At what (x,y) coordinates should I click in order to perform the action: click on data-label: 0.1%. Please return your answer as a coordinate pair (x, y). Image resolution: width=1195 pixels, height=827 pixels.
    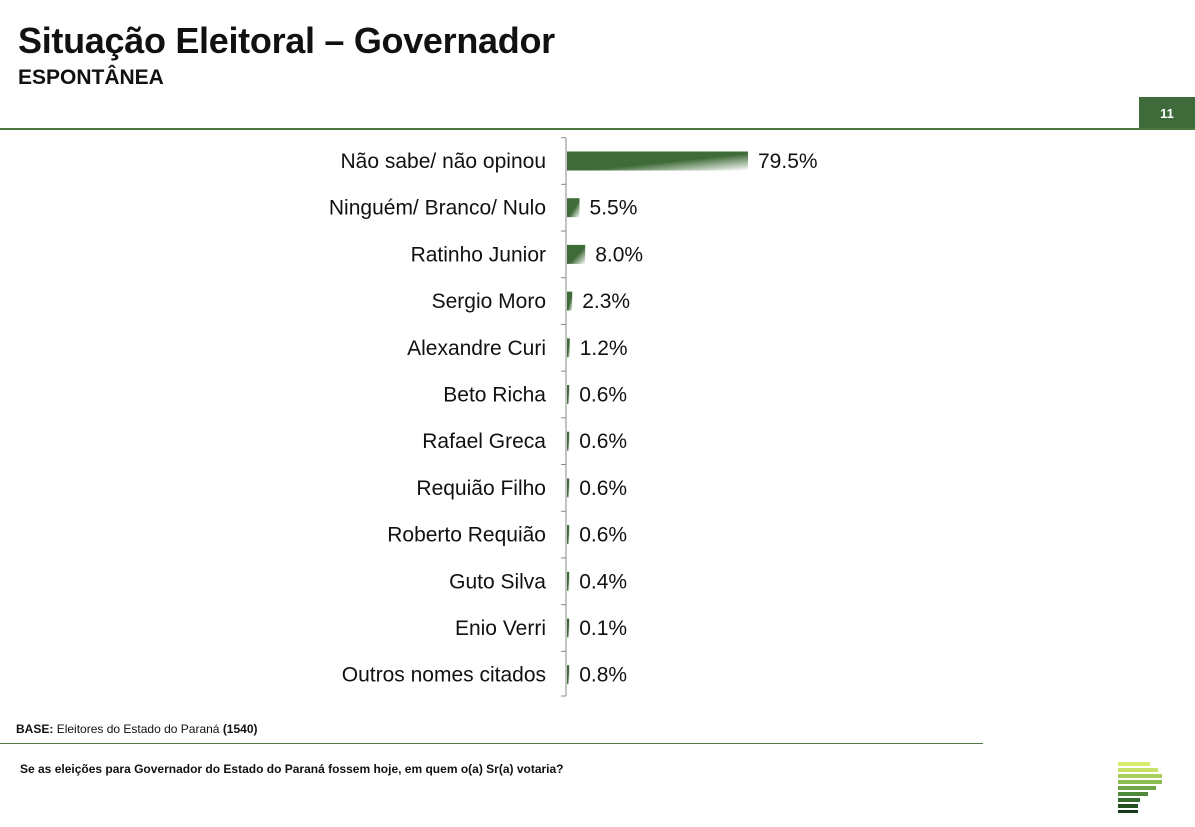
    Looking at the image, I should click on (603, 628).